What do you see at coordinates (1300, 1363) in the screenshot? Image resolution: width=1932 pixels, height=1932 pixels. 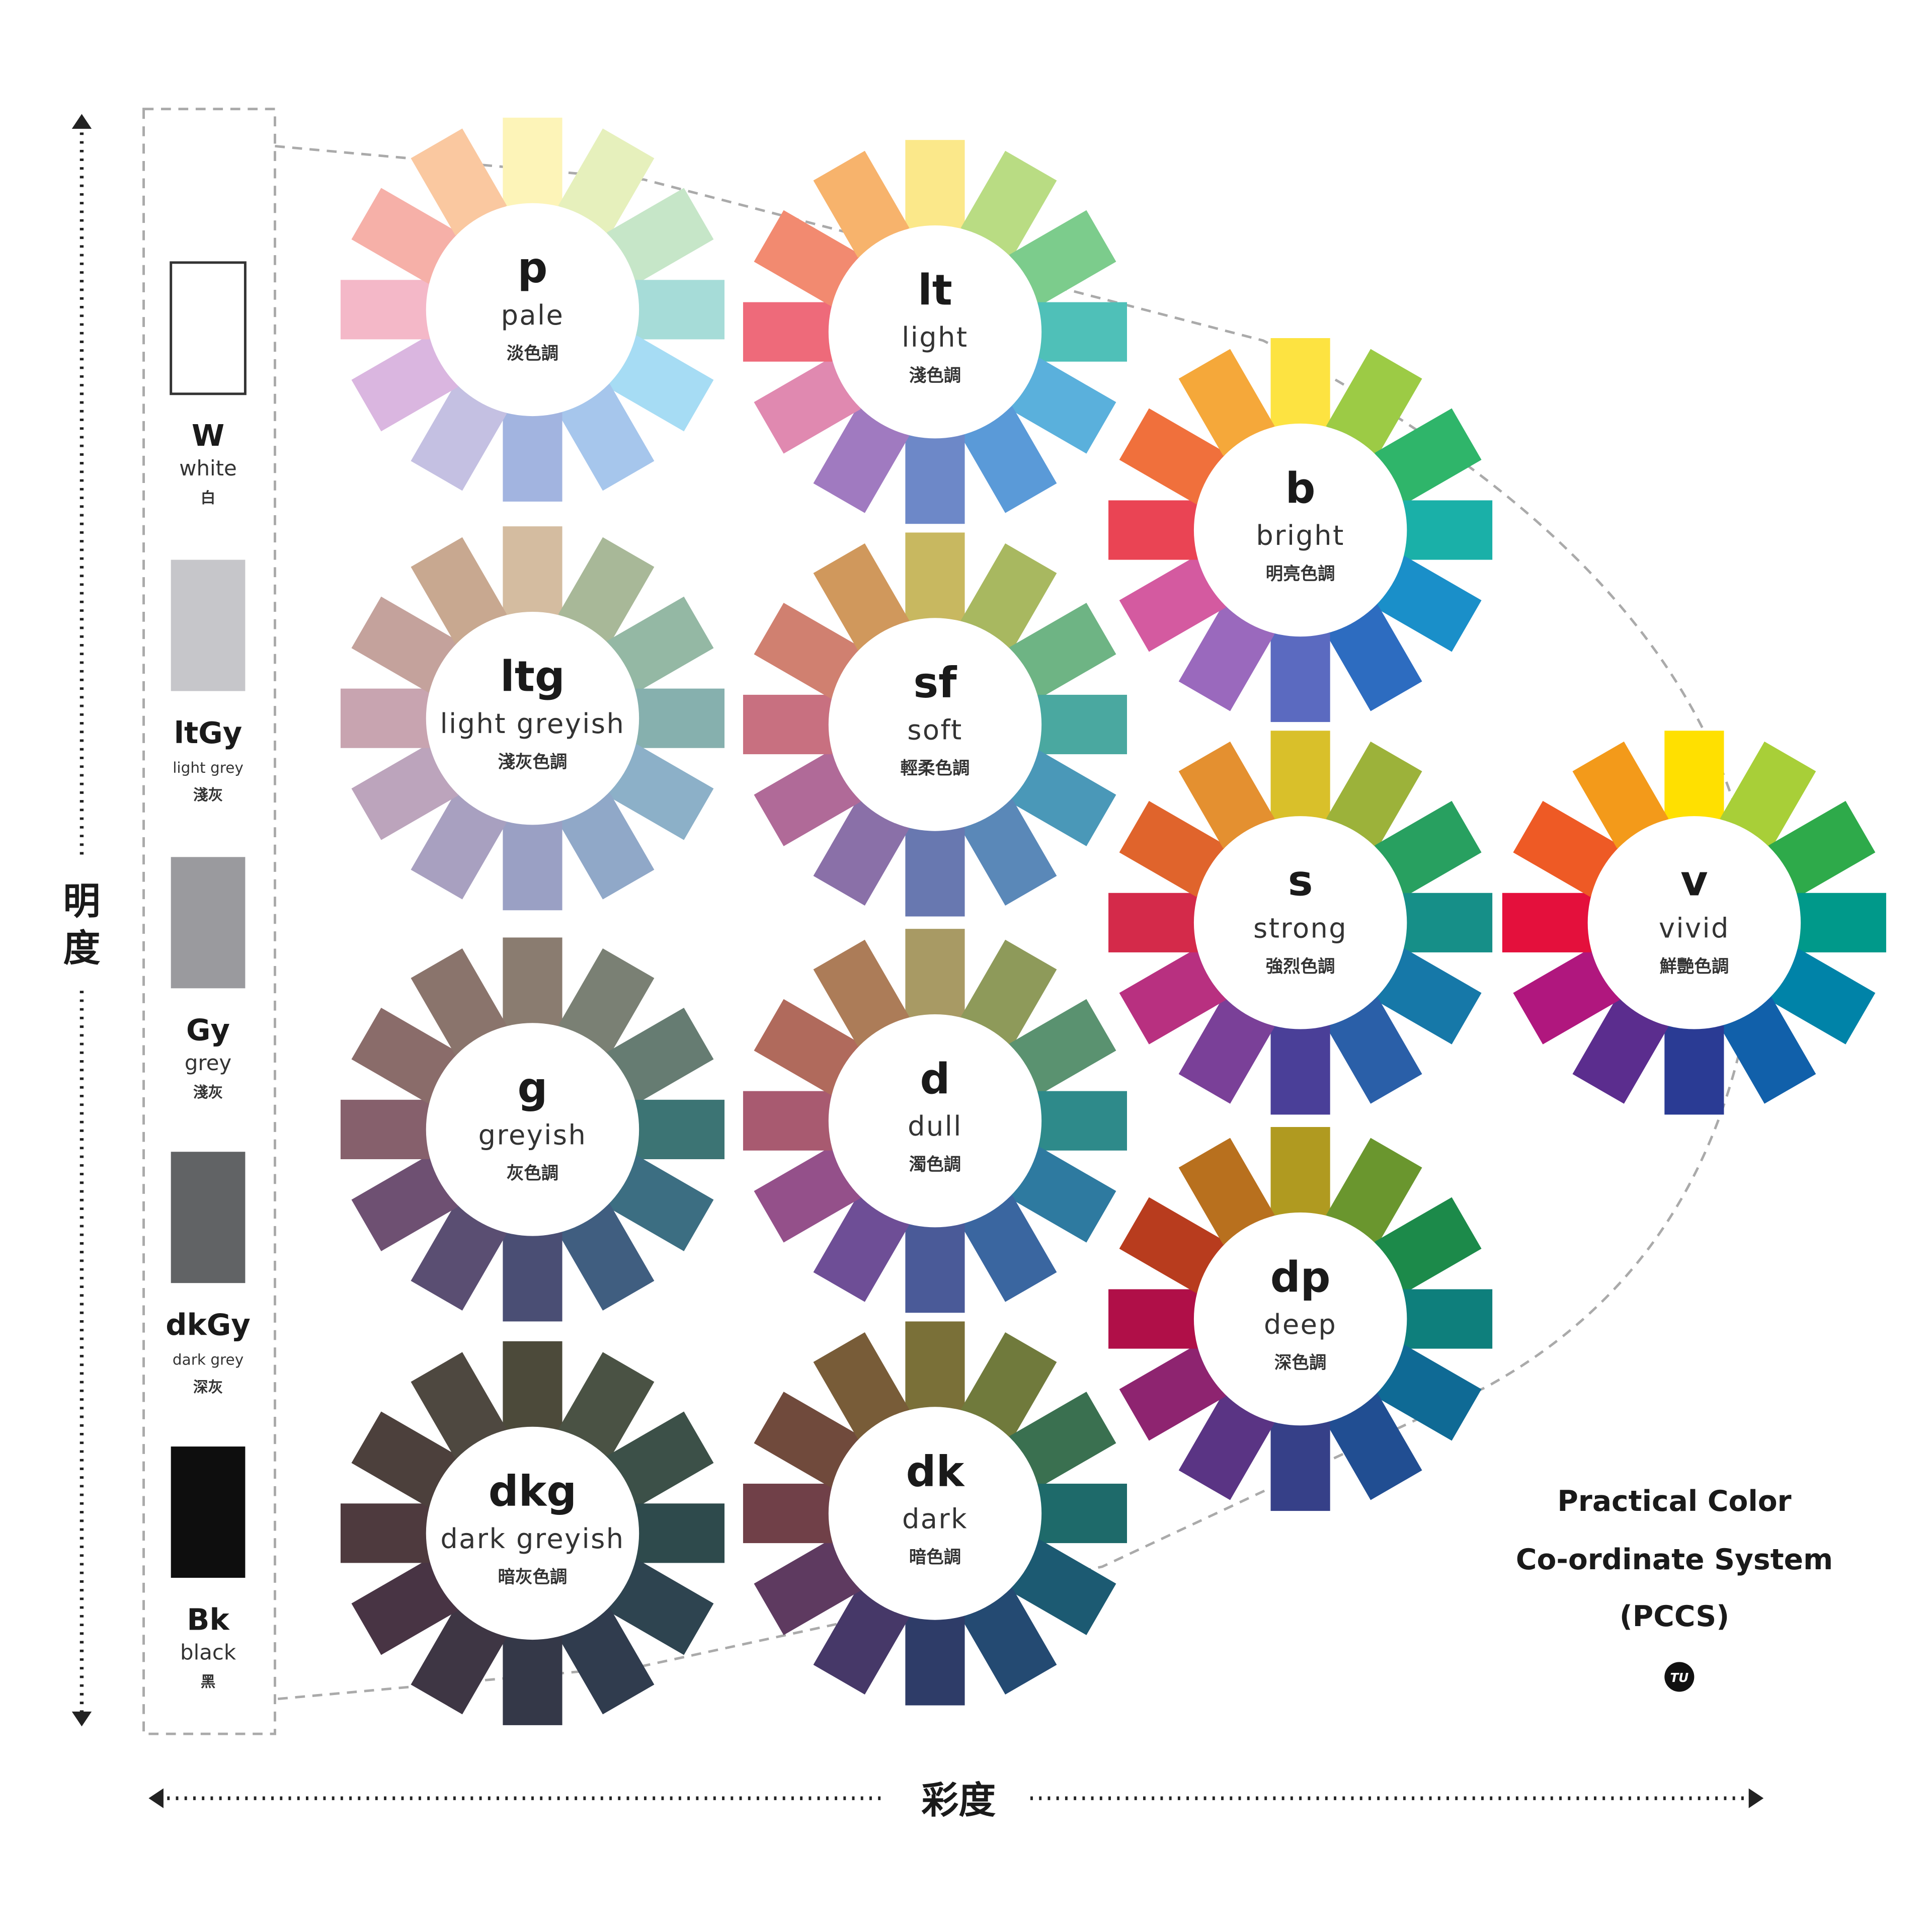 I see `tone-zh: 深色調` at bounding box center [1300, 1363].